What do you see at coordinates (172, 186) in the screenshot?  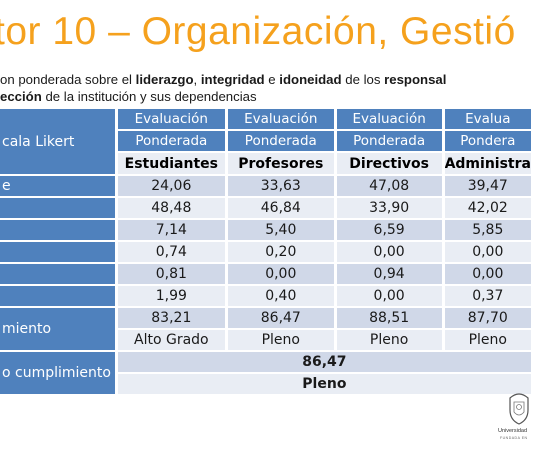 I see `table-cell: 24,06` at bounding box center [172, 186].